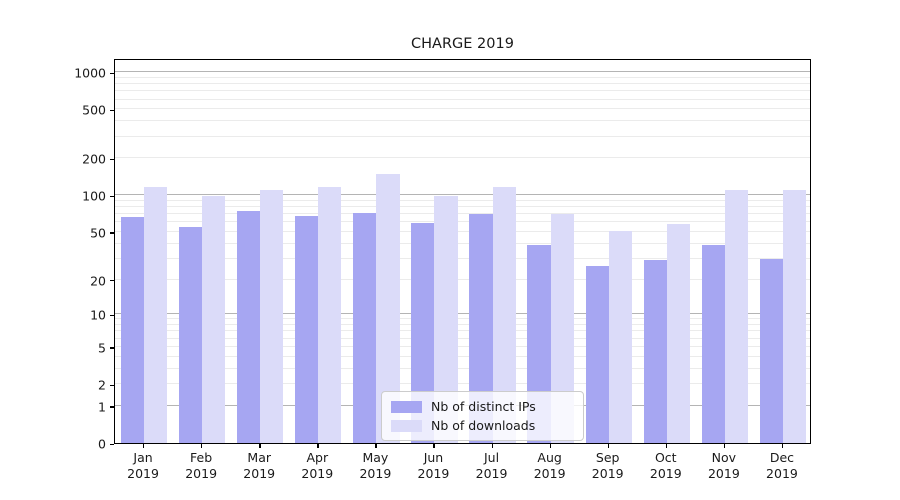 The width and height of the screenshot is (900, 500). I want to click on y-axis-tick-label: 200, so click(94, 159).